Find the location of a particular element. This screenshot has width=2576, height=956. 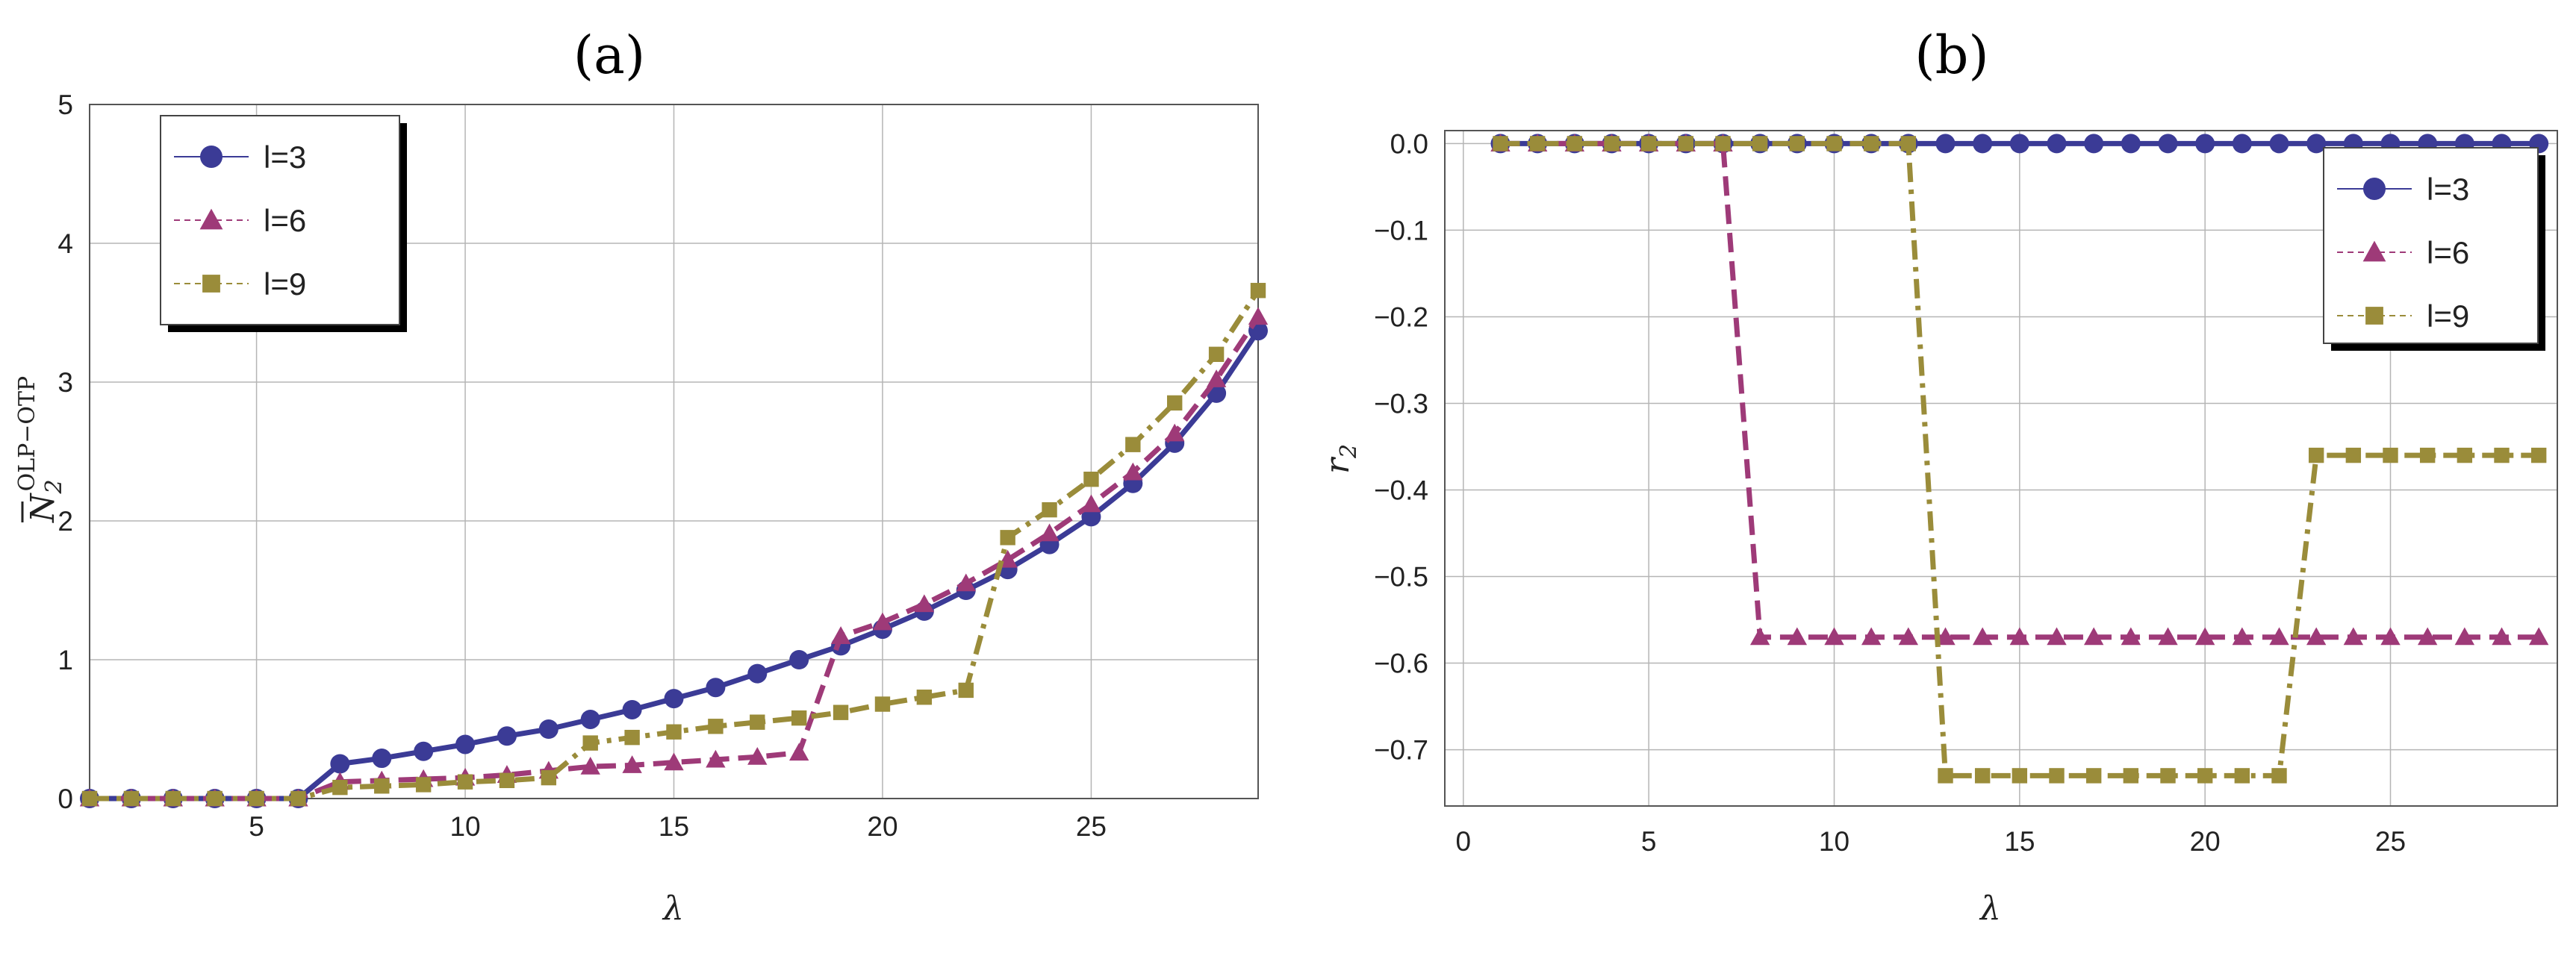

panel-b-legend: l=3 l=6 l=9 is located at coordinates (2434, 249).